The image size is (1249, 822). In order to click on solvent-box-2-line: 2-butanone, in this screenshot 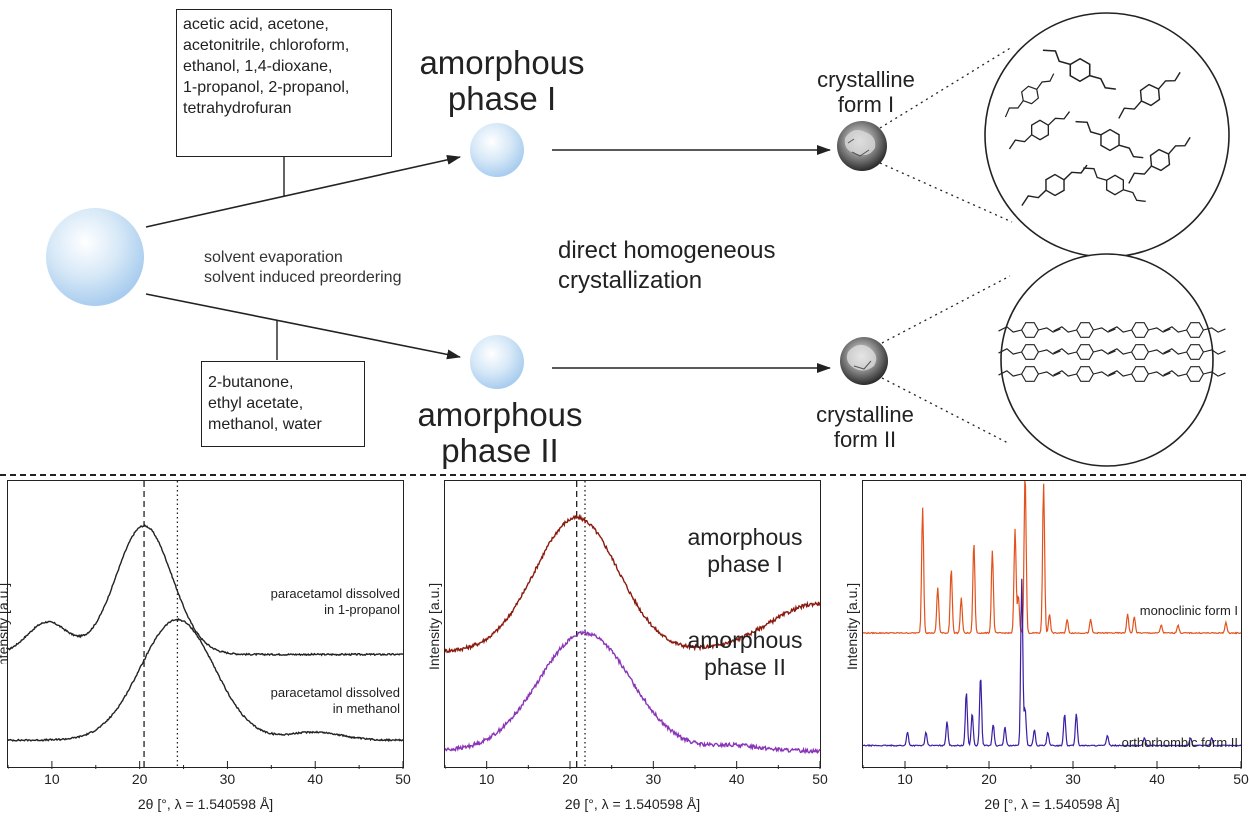, I will do `click(251, 382)`.